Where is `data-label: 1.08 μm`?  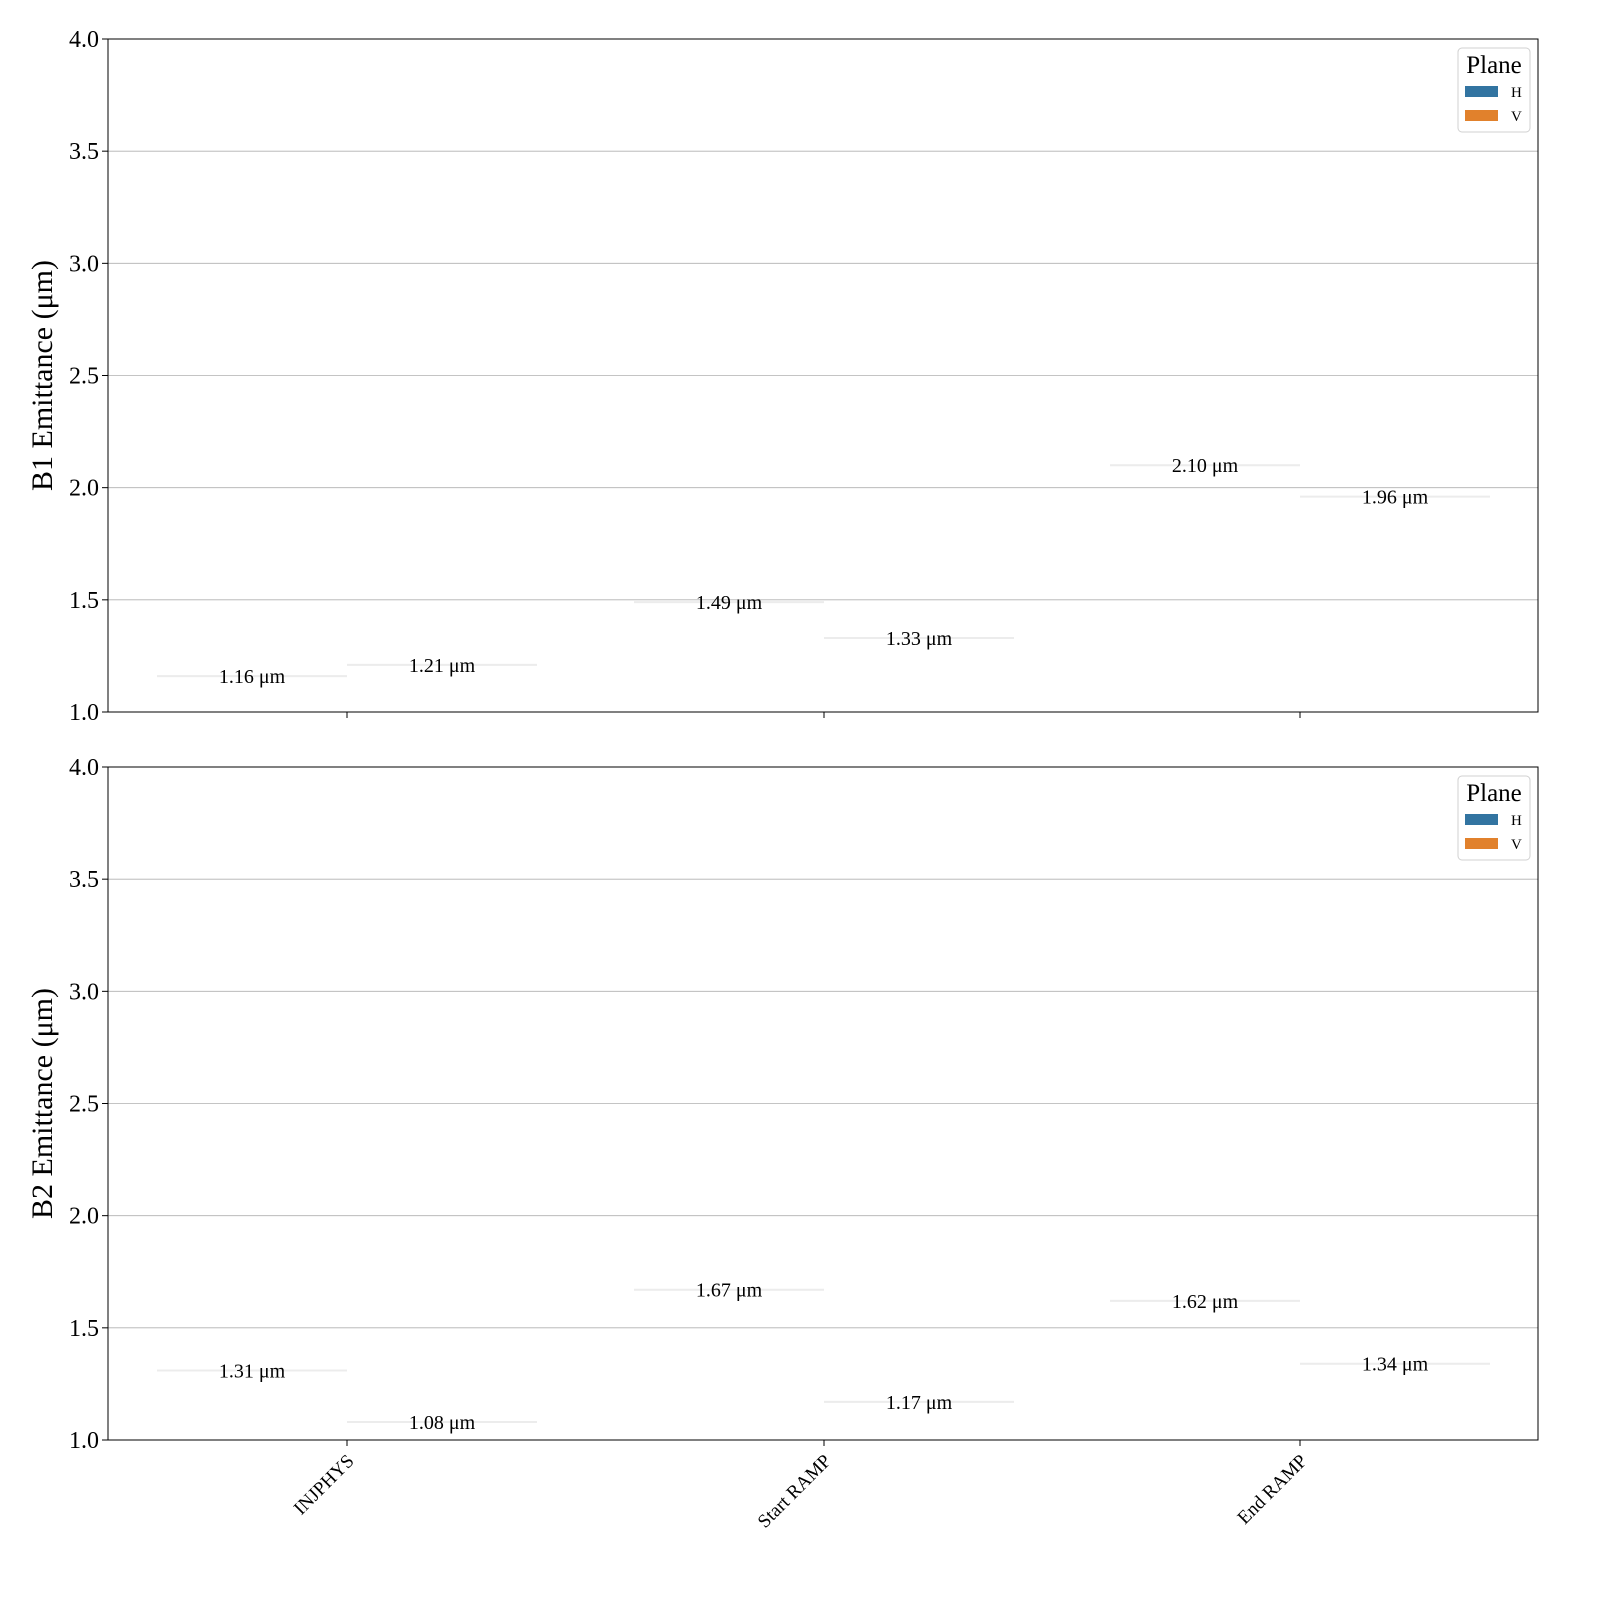
data-label: 1.08 μm is located at coordinates (442, 1423).